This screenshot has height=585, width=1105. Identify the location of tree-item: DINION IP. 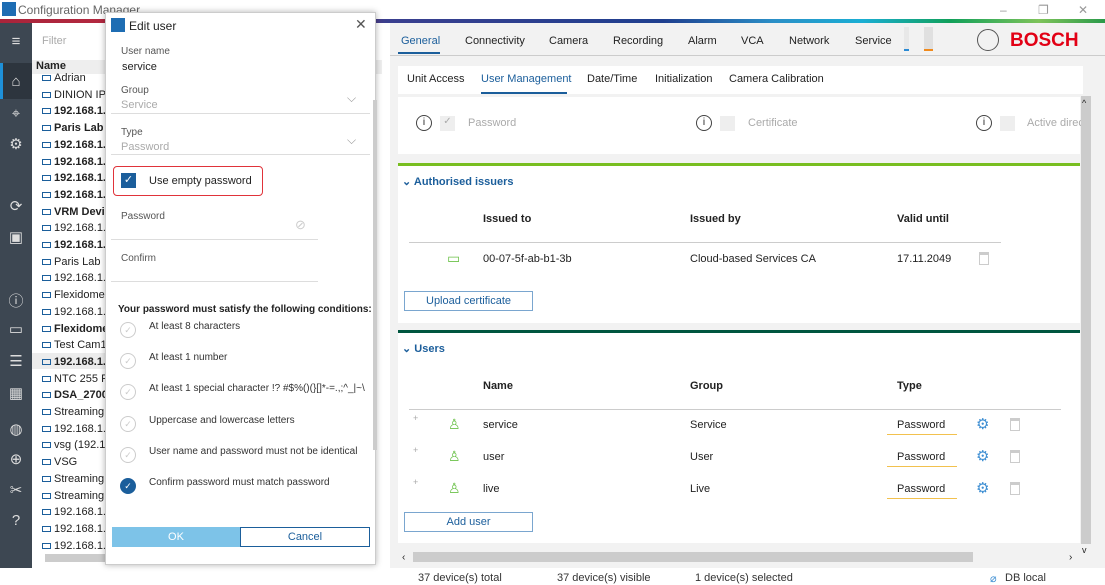
(74, 95).